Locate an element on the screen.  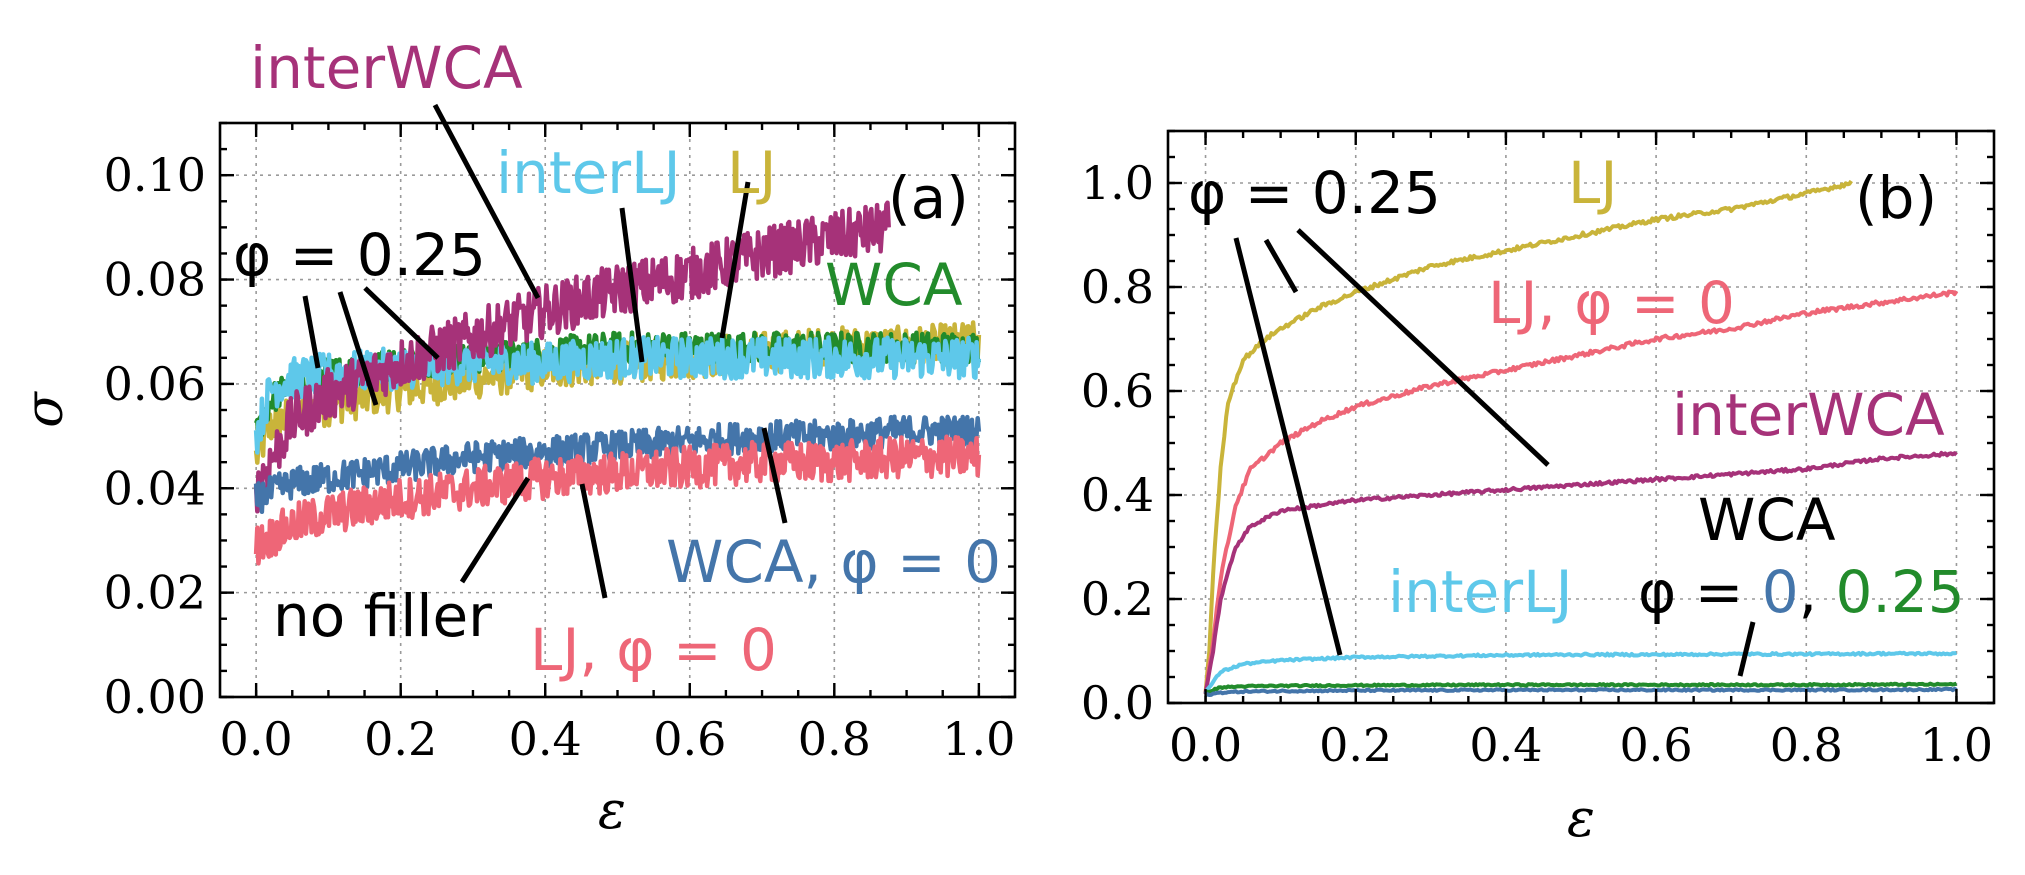
y-tick-label: 0.0 is located at coordinates (1117, 703).